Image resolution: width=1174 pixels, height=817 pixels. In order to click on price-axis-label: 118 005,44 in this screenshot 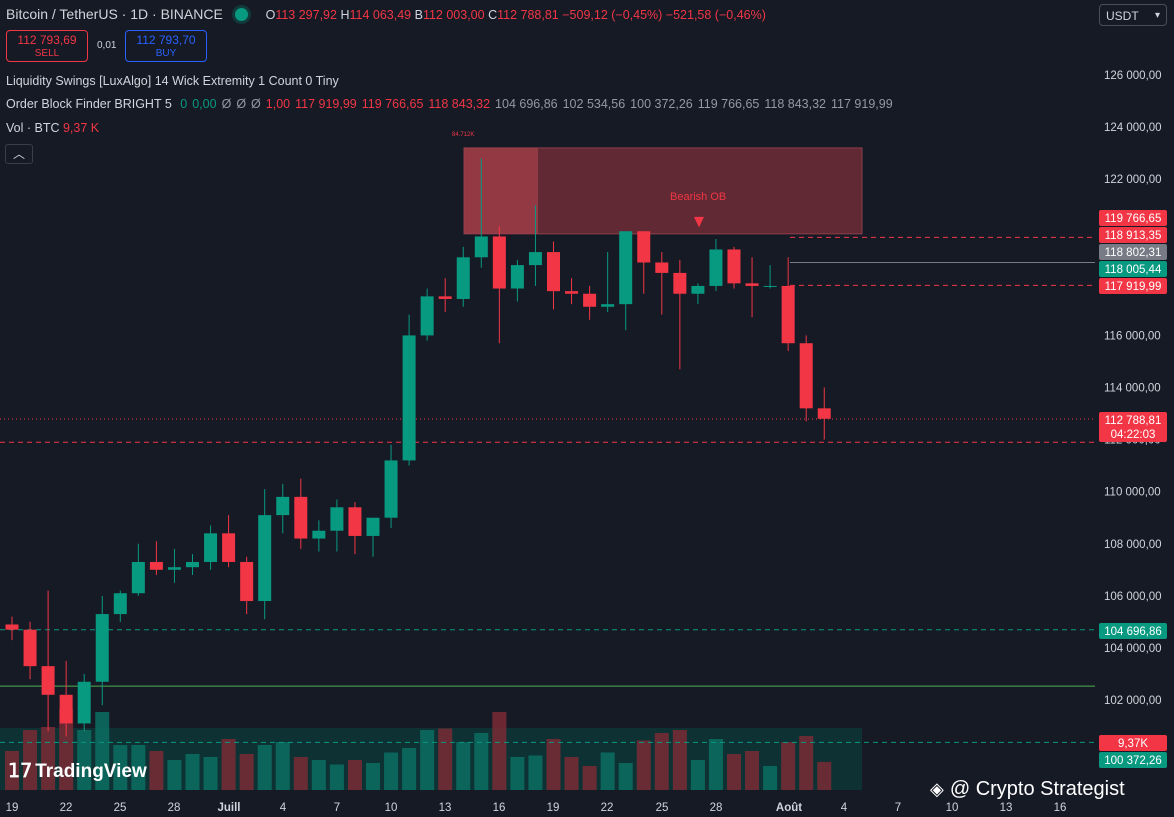, I will do `click(1133, 270)`.